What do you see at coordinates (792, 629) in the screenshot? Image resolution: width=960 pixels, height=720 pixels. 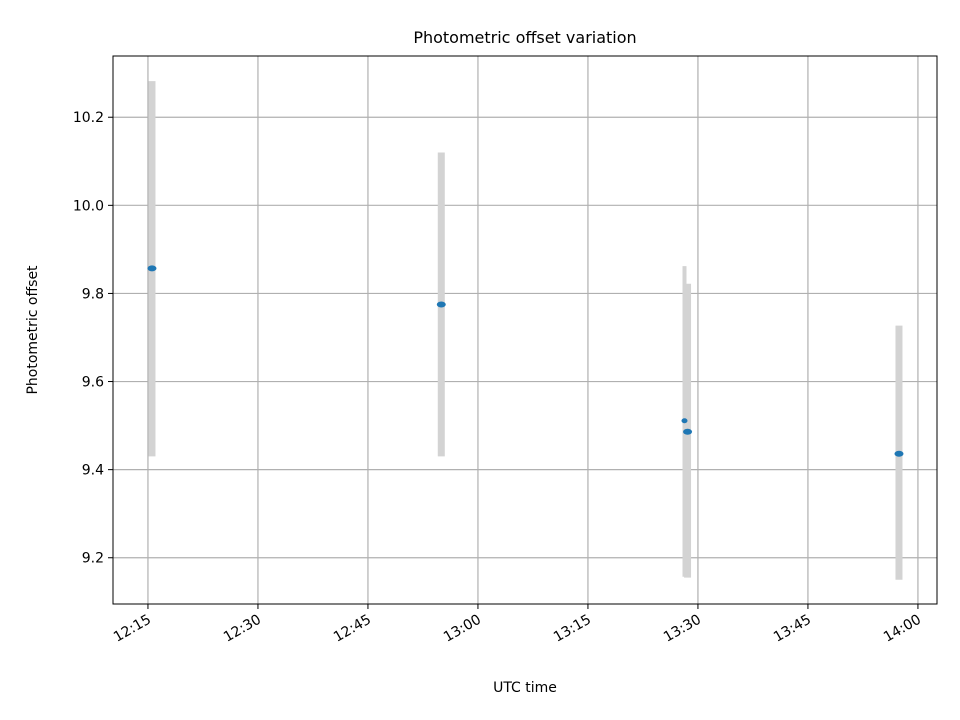 I see `x-tick-label: 13:45` at bounding box center [792, 629].